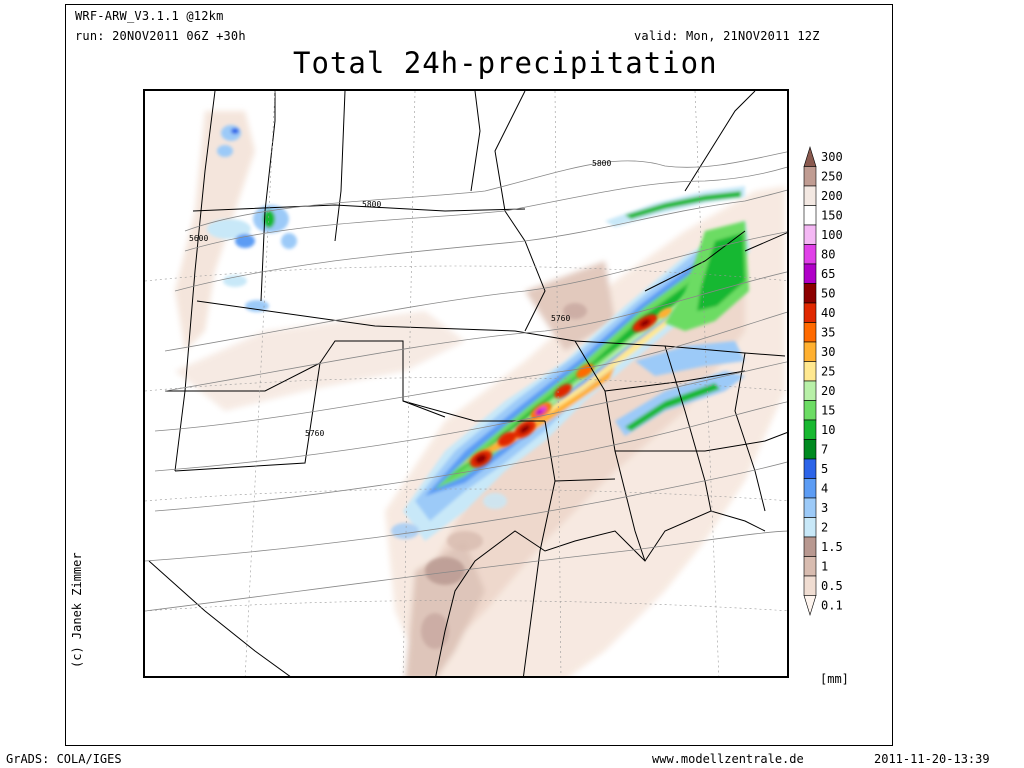 This screenshot has width=1024, height=768. What do you see at coordinates (64, 759) in the screenshot?
I see `footer-software: GrADS: COLA/IGES` at bounding box center [64, 759].